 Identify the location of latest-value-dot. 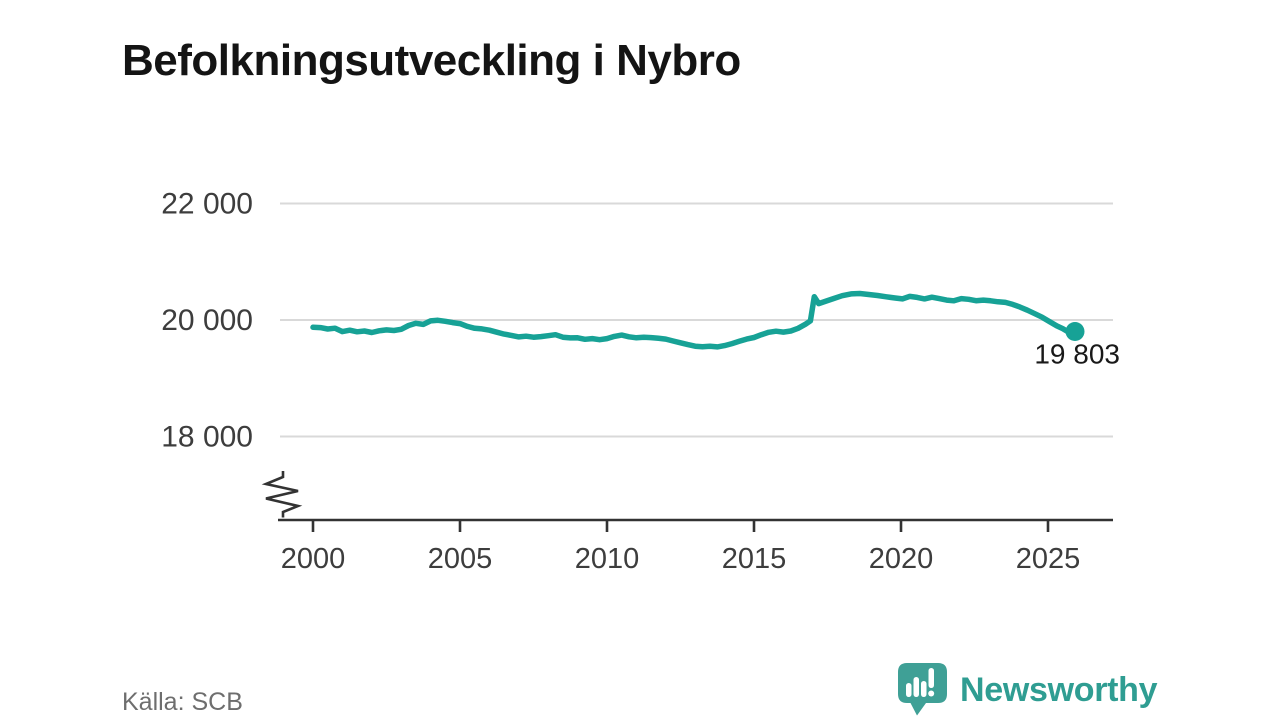
(1075, 331).